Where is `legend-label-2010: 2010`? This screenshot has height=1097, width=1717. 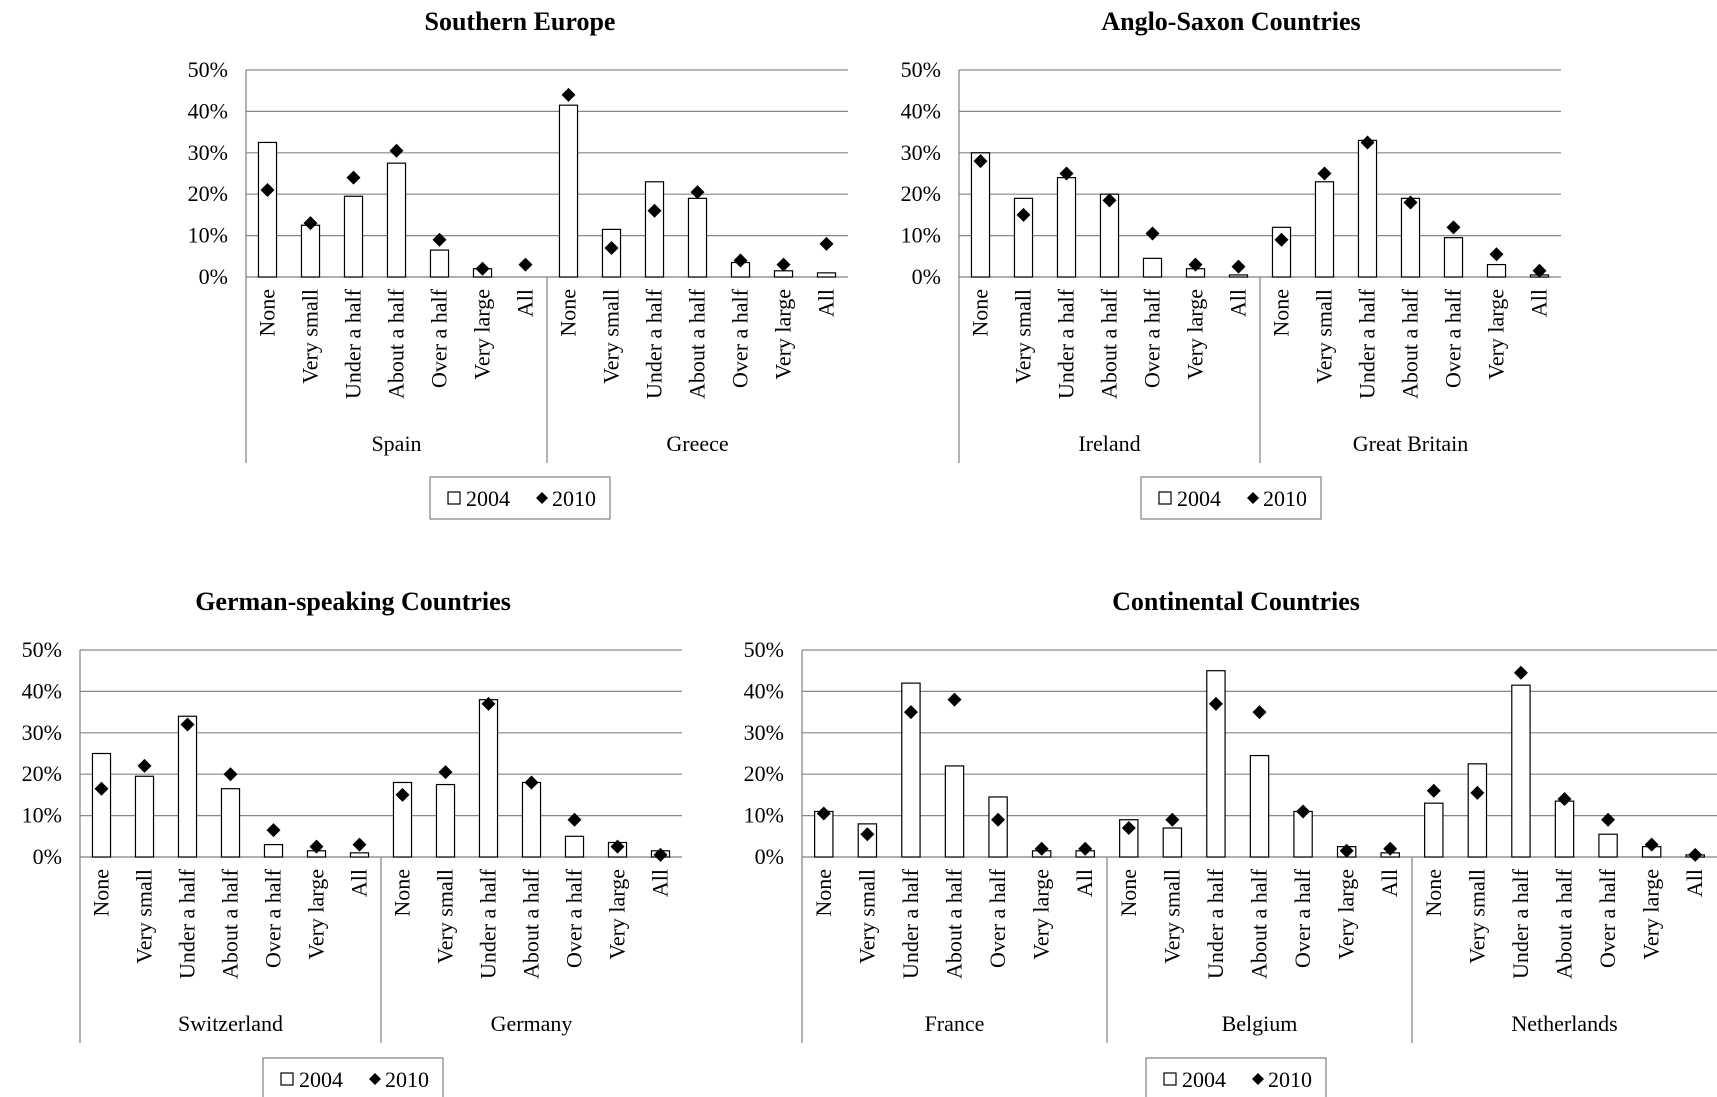
legend-label-2010: 2010 is located at coordinates (407, 1079).